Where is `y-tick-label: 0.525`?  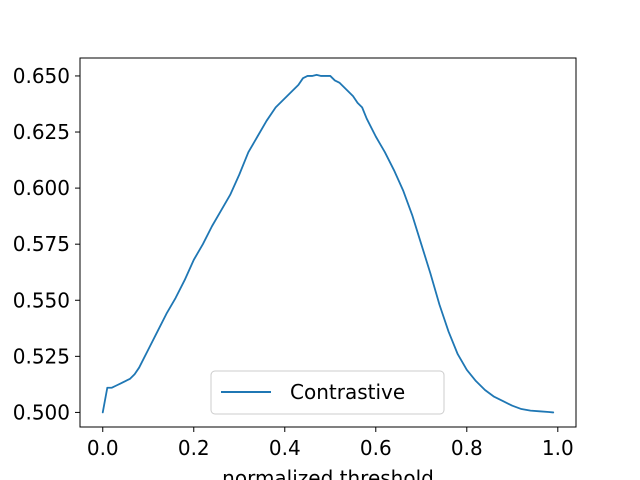
y-tick-label: 0.525 is located at coordinates (41, 356).